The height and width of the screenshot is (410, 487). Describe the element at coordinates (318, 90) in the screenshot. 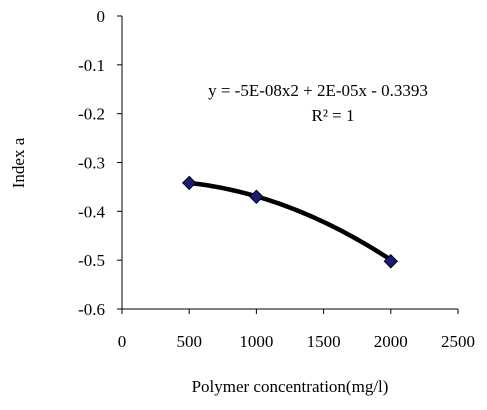

I see `equation-annotation: y = -5E-08x2 + 2E-05x - 0.3393` at that location.